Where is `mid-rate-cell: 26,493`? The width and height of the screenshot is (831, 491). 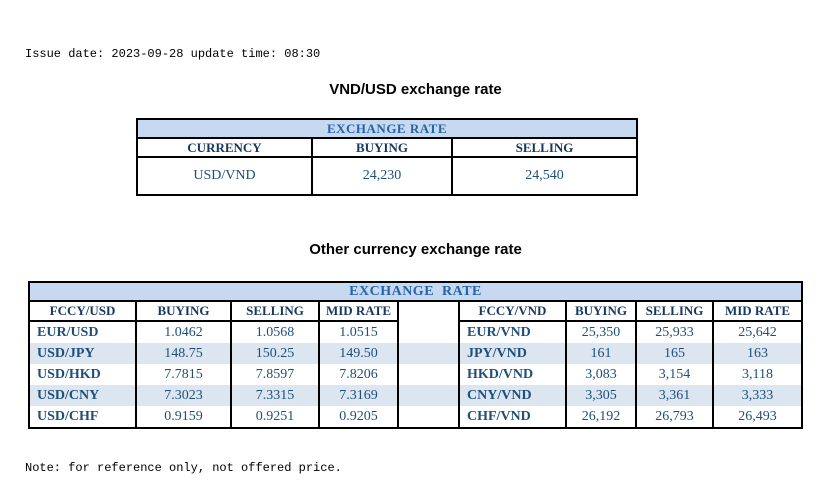
mid-rate-cell: 26,493 is located at coordinates (757, 417).